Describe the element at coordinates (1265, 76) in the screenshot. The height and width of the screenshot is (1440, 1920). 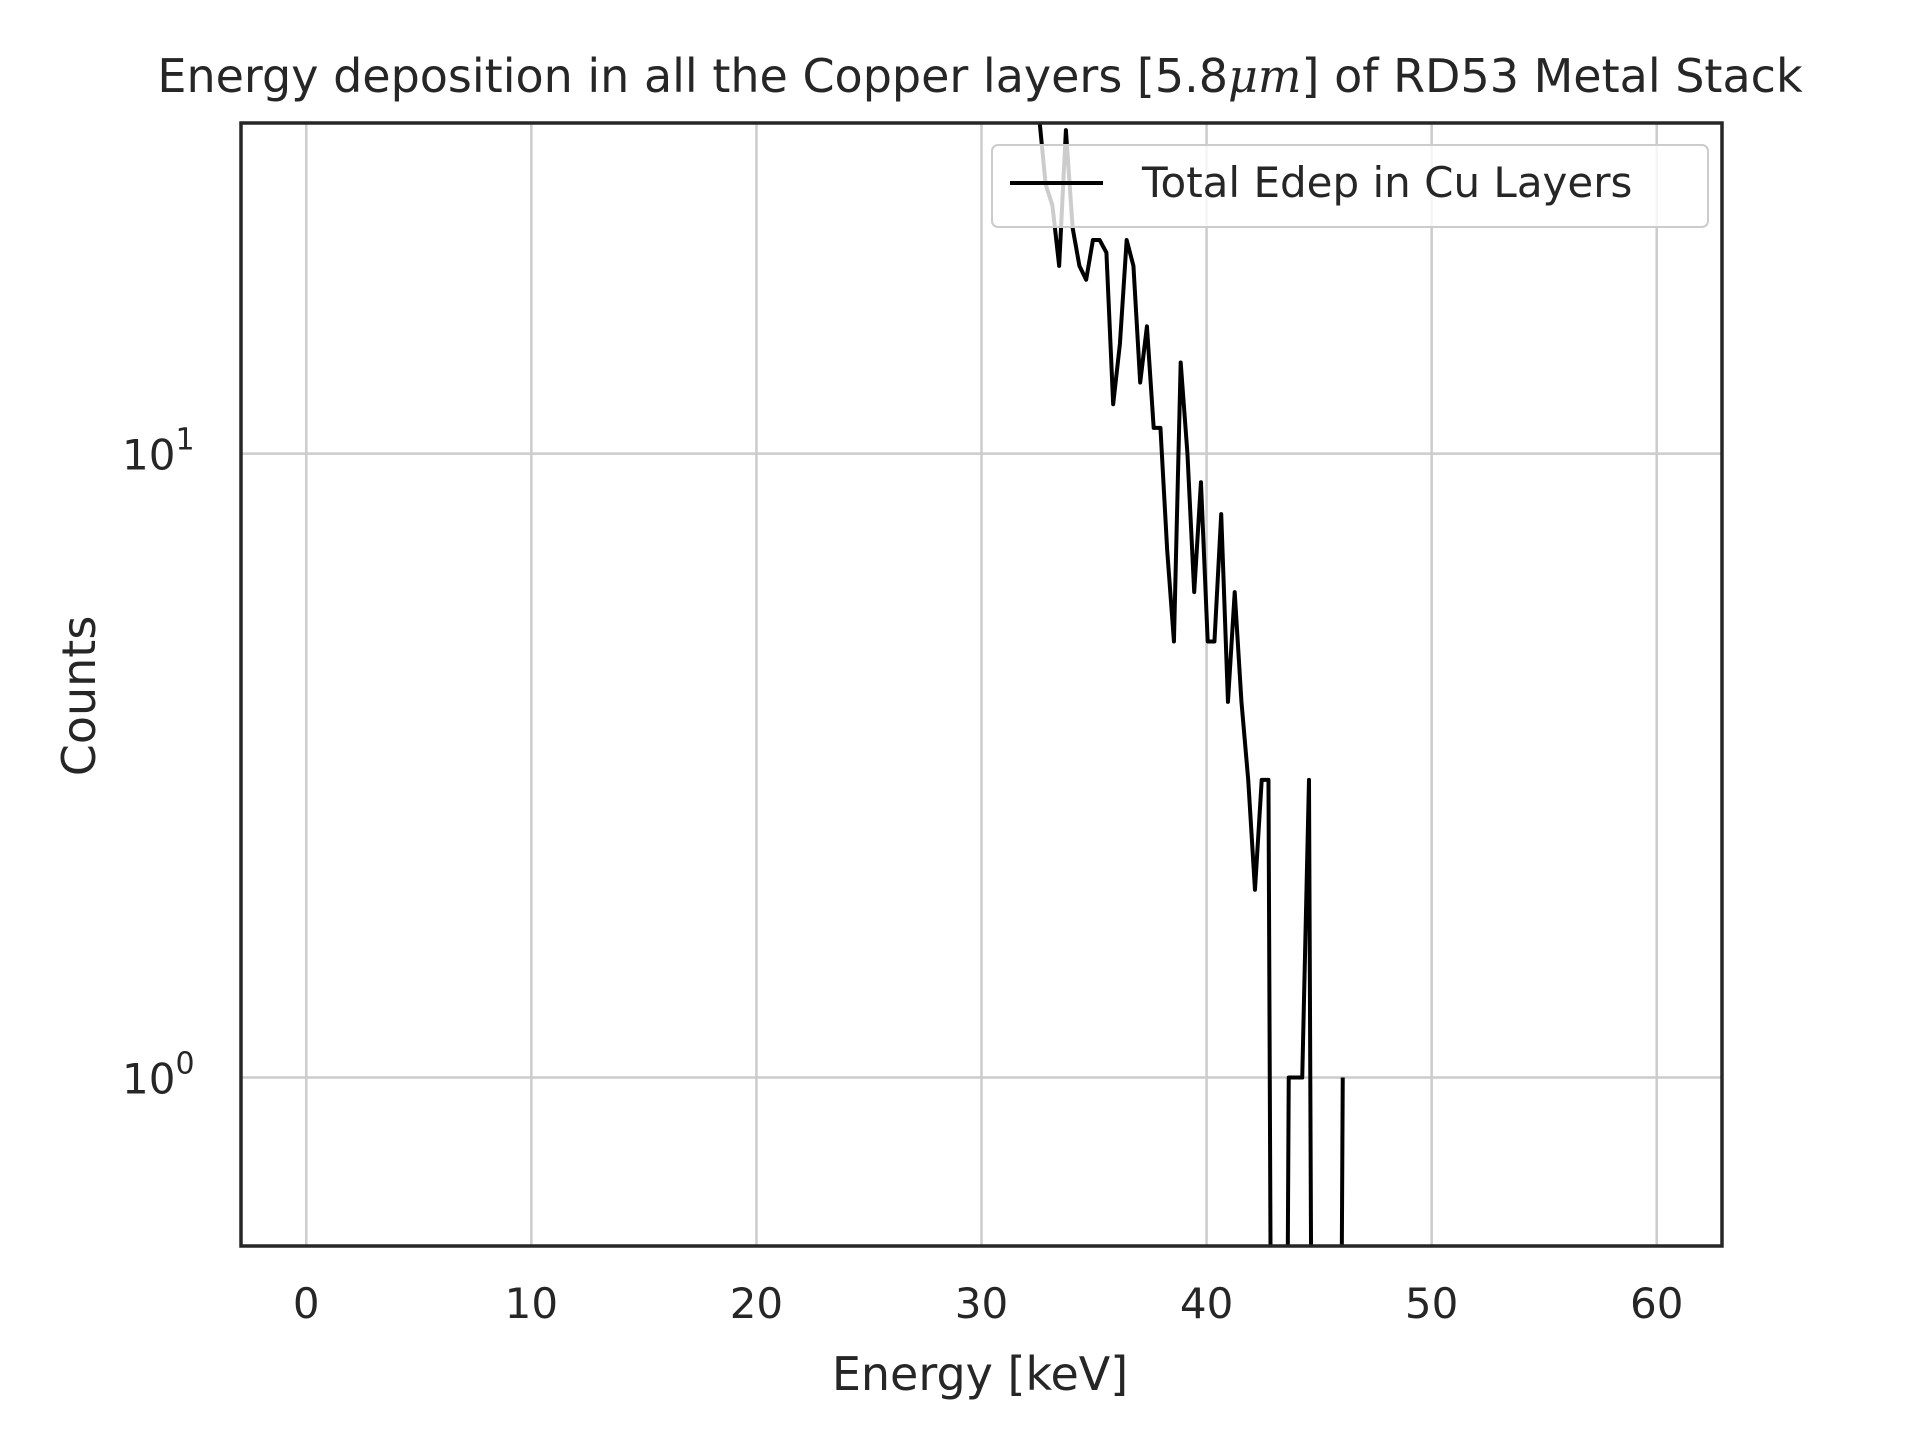
I see `chart-title-unit: μm` at that location.